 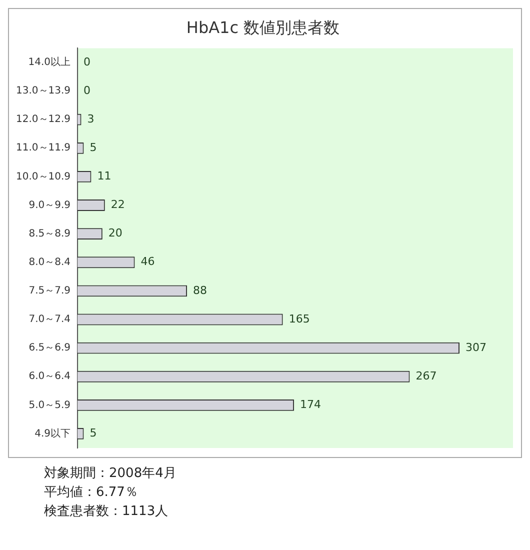 What do you see at coordinates (104, 176) in the screenshot?
I see `data-label: 11` at bounding box center [104, 176].